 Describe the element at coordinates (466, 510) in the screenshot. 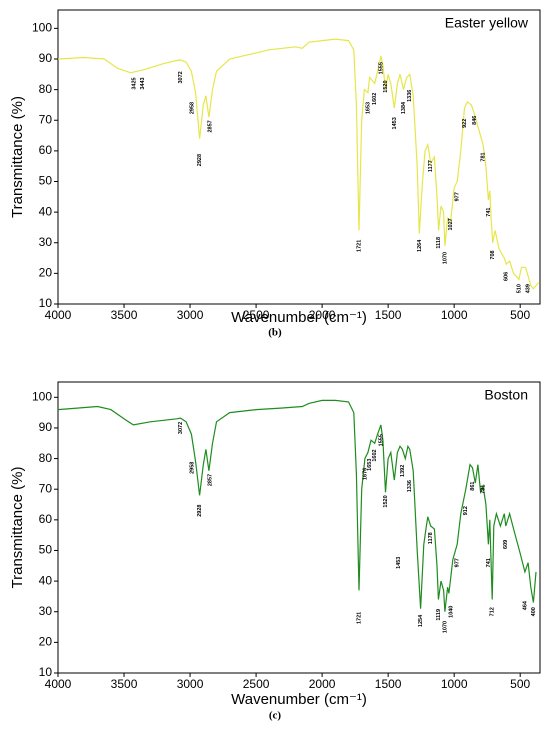

I see `peak-label: 912` at that location.